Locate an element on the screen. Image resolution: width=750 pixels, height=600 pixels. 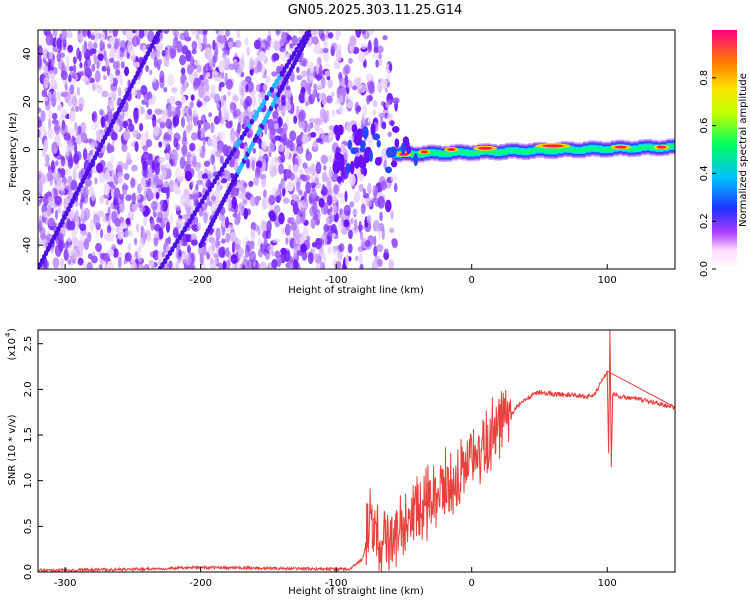
x-tick-label: -100 is located at coordinates (336, 280).